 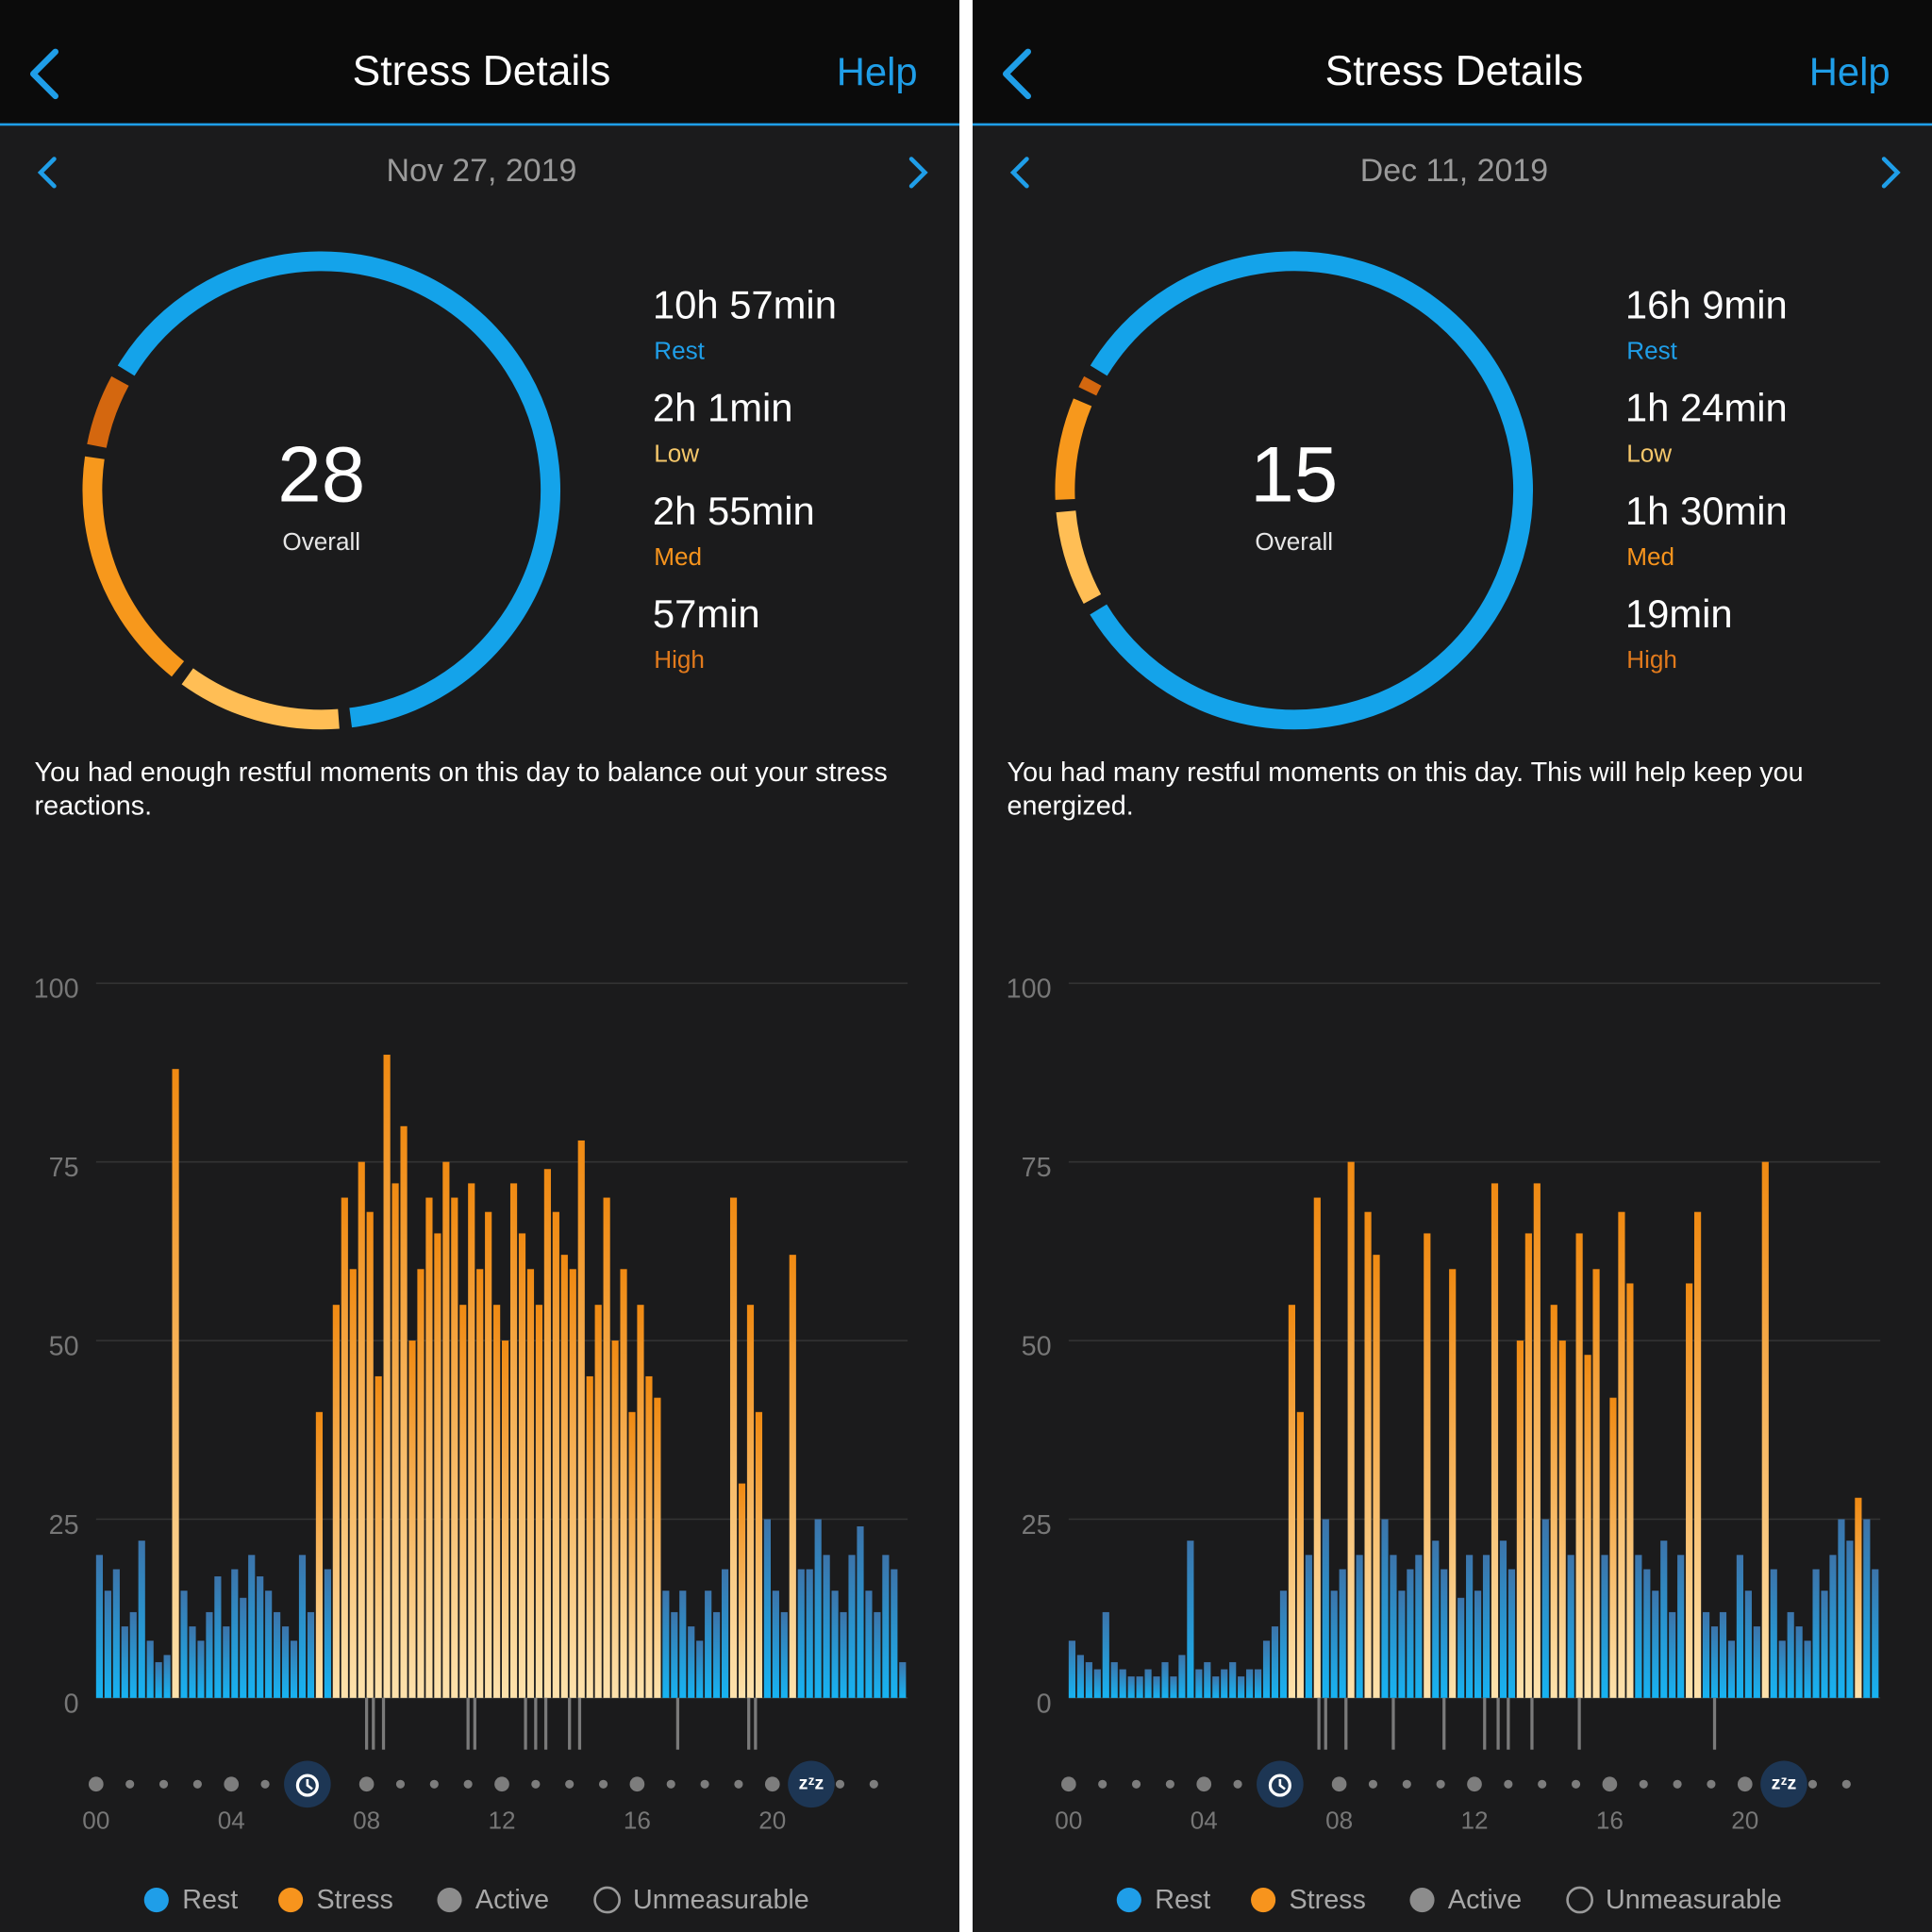 What do you see at coordinates (210, 1900) in the screenshot?
I see `legend-label: Rest` at bounding box center [210, 1900].